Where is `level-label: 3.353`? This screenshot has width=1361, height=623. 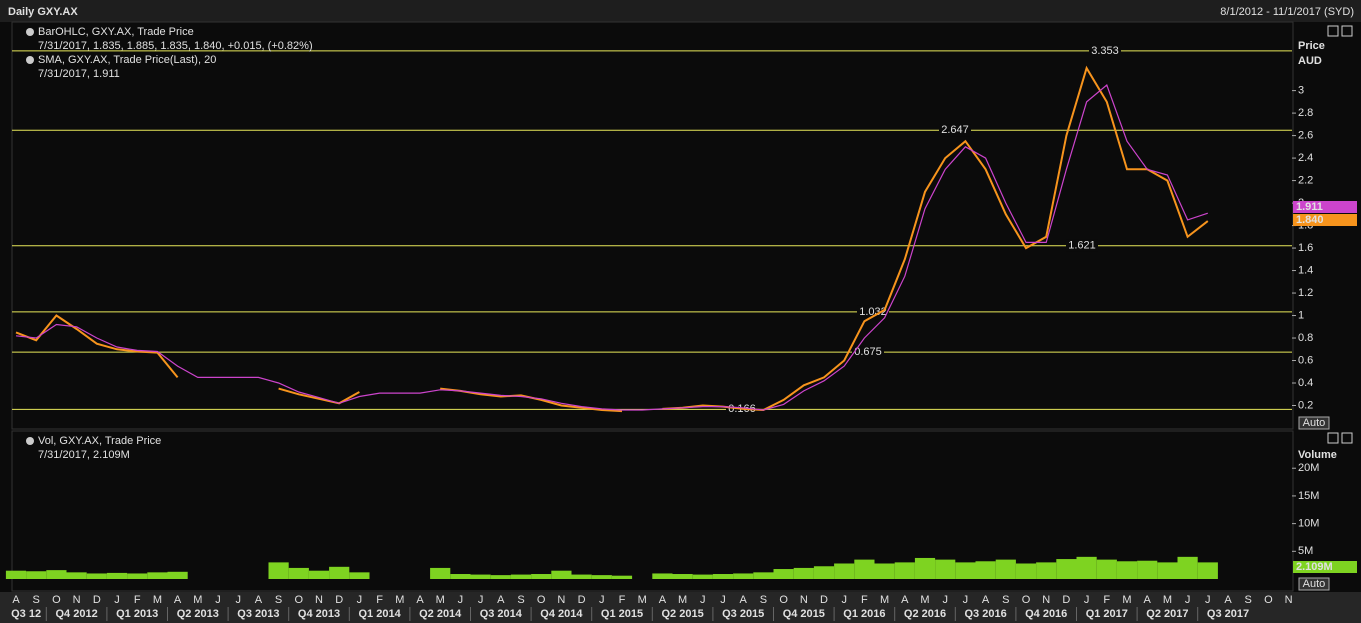
level-label: 3.353 is located at coordinates (1105, 51).